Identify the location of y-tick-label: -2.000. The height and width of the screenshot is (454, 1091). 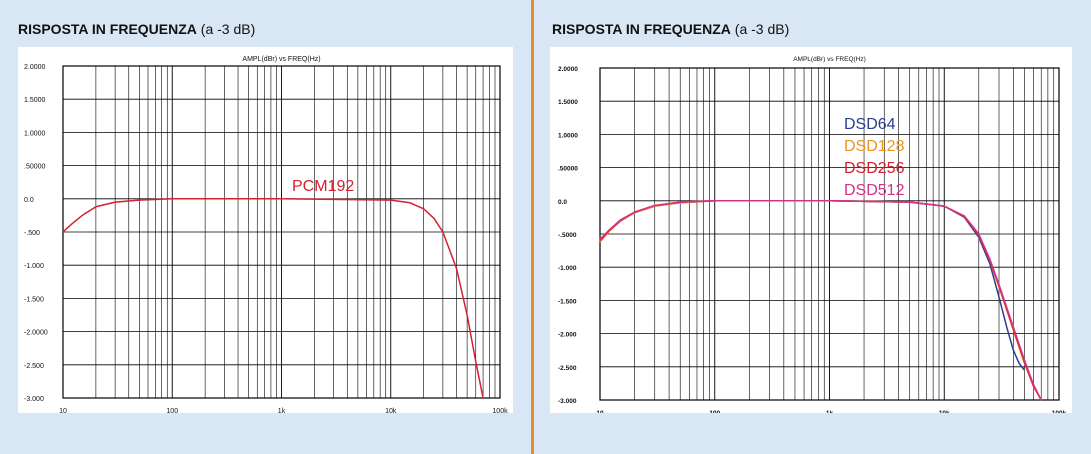
(567, 335).